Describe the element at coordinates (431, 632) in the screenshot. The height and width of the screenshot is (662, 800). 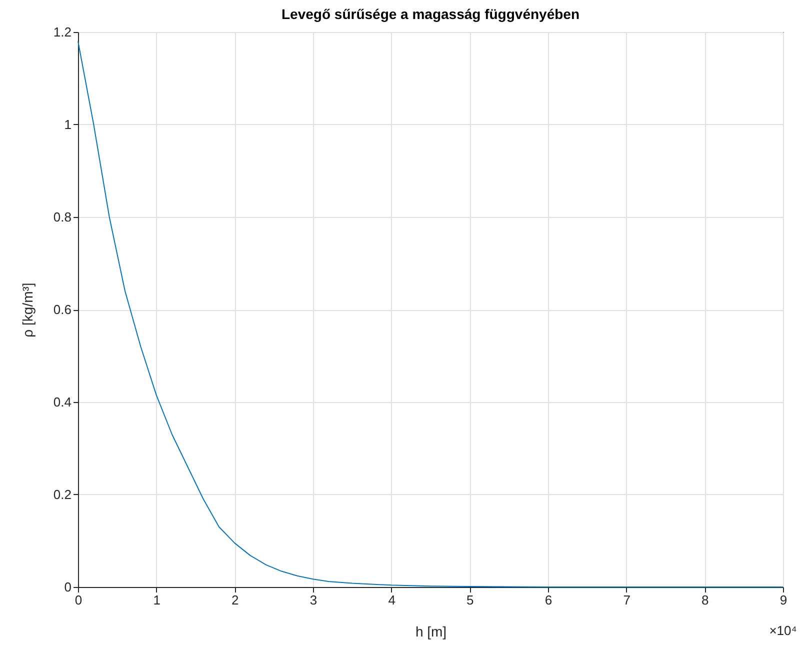
I see `x-axis-title: h [m]` at that location.